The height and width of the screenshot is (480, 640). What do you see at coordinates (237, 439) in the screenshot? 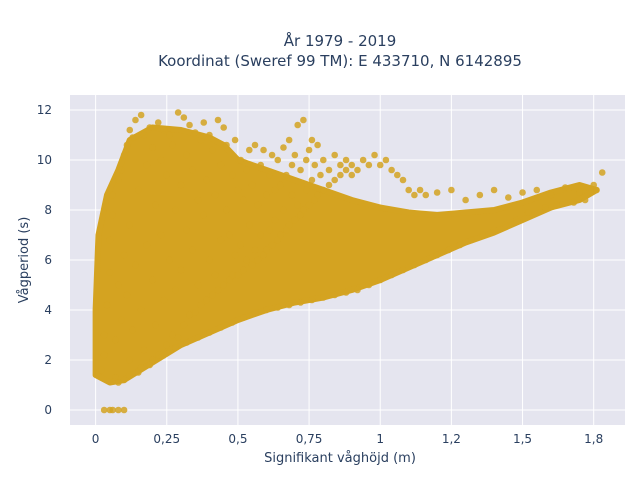
I see `x-tick-label: 0,5` at bounding box center [237, 439].